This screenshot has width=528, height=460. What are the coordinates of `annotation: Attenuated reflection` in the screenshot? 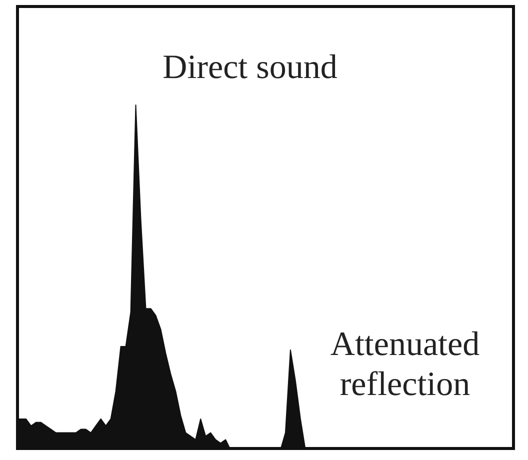 It's located at (405, 365).